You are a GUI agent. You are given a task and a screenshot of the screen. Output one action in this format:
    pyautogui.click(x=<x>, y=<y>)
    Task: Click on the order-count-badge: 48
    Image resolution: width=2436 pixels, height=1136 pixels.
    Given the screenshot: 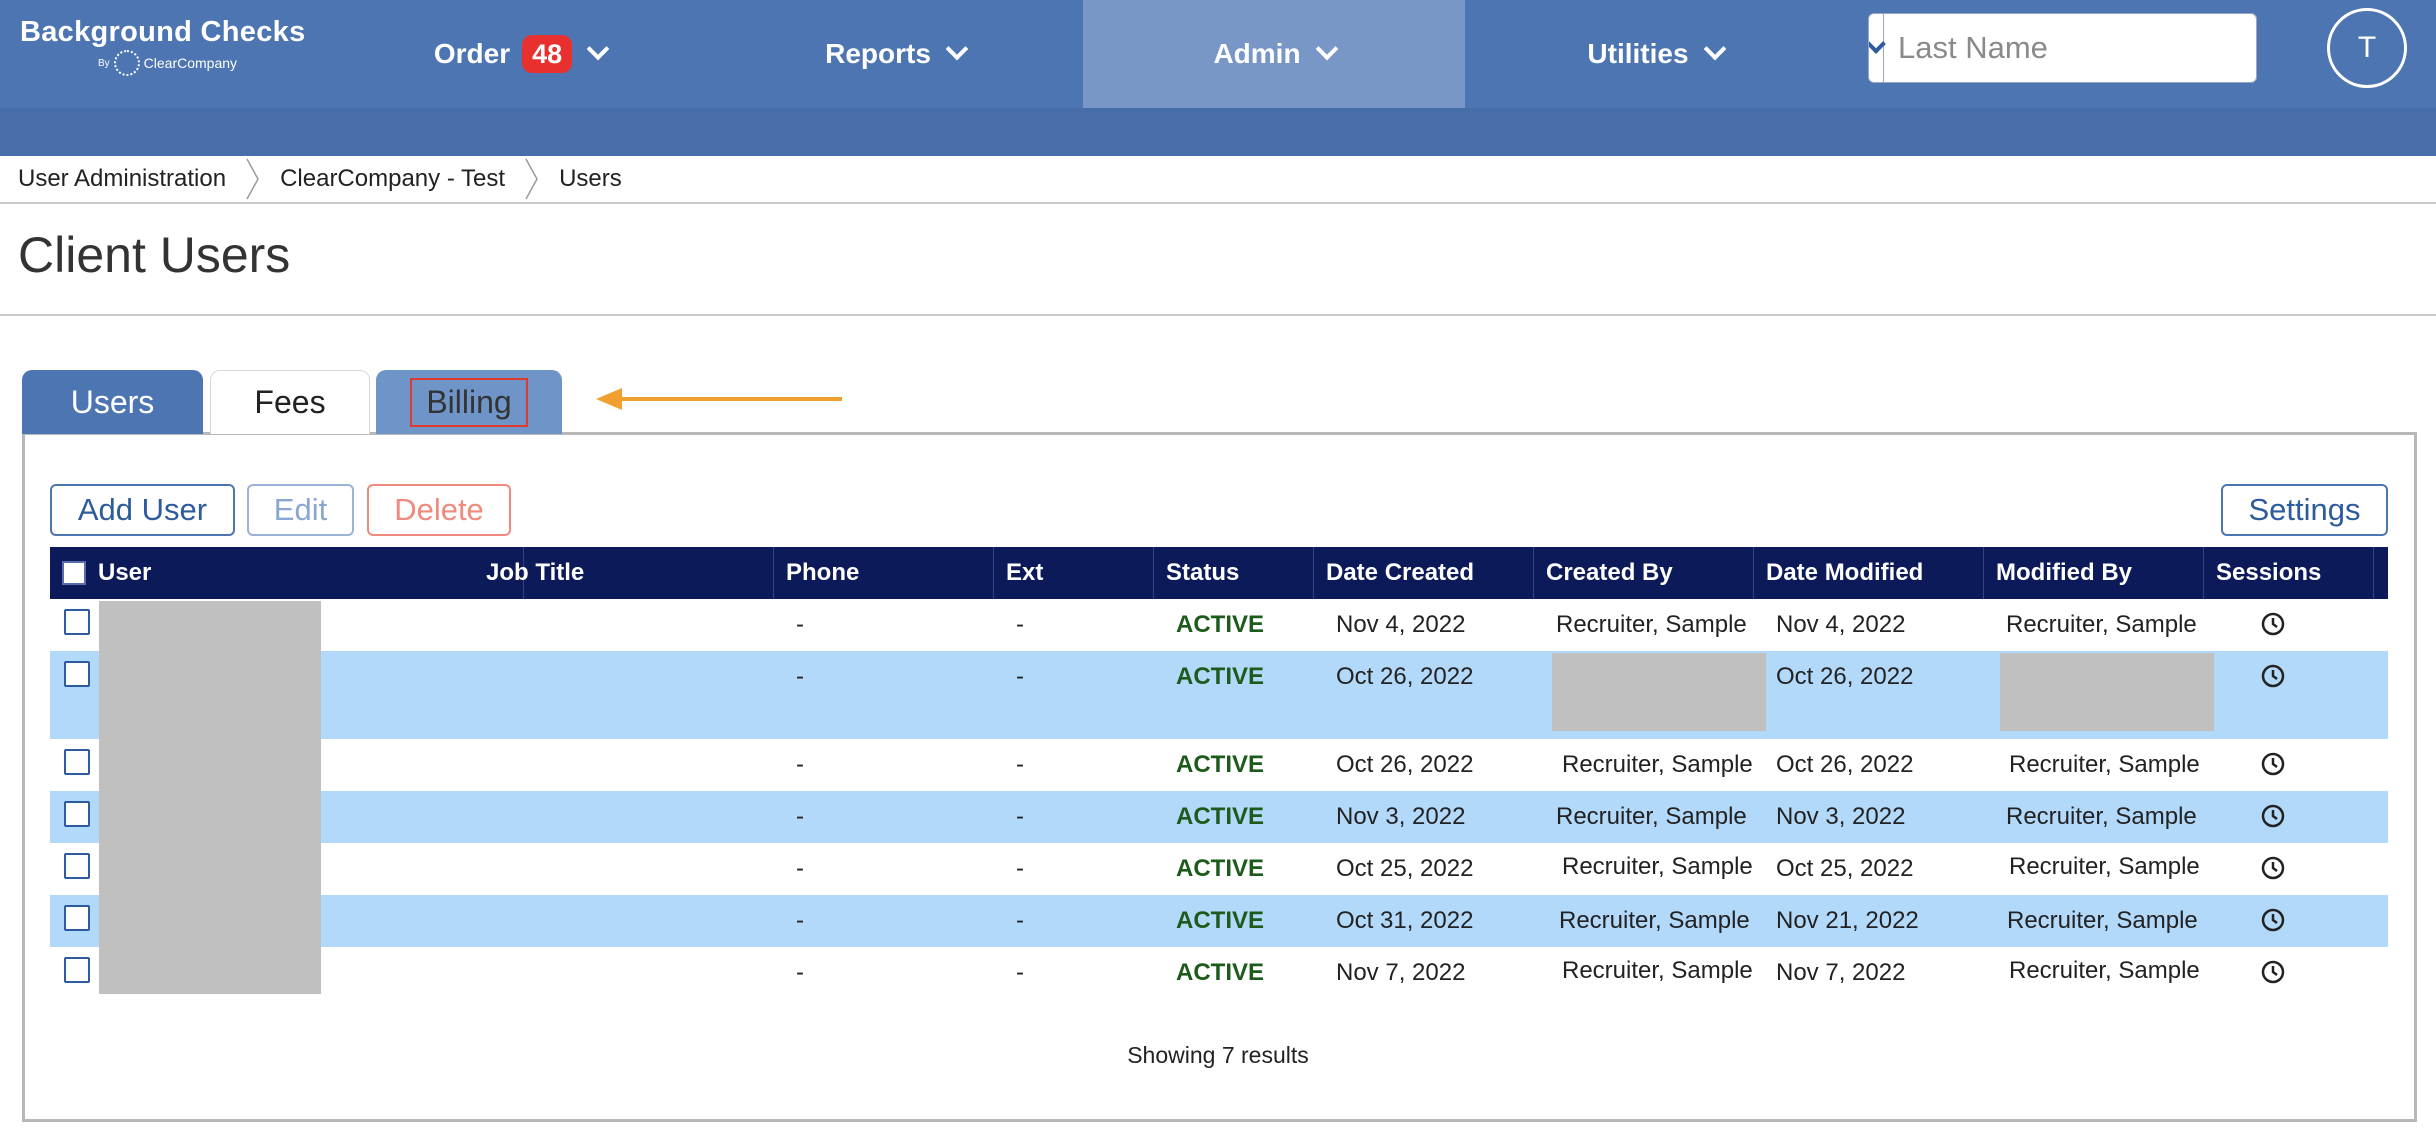 What is the action you would take?
    pyautogui.click(x=547, y=54)
    